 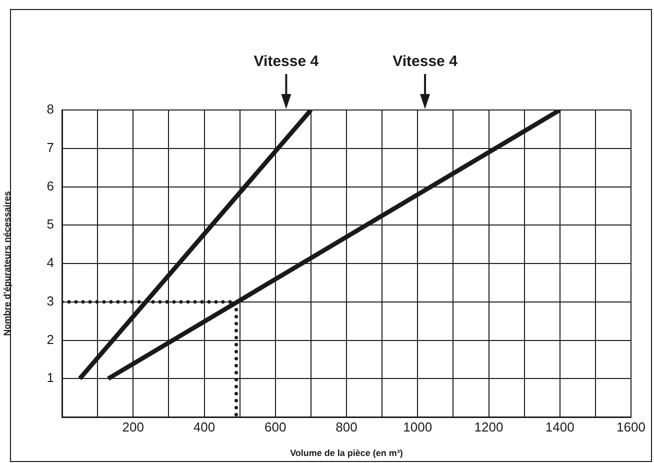 What do you see at coordinates (50, 224) in the screenshot?
I see `y-tick-label: 5` at bounding box center [50, 224].